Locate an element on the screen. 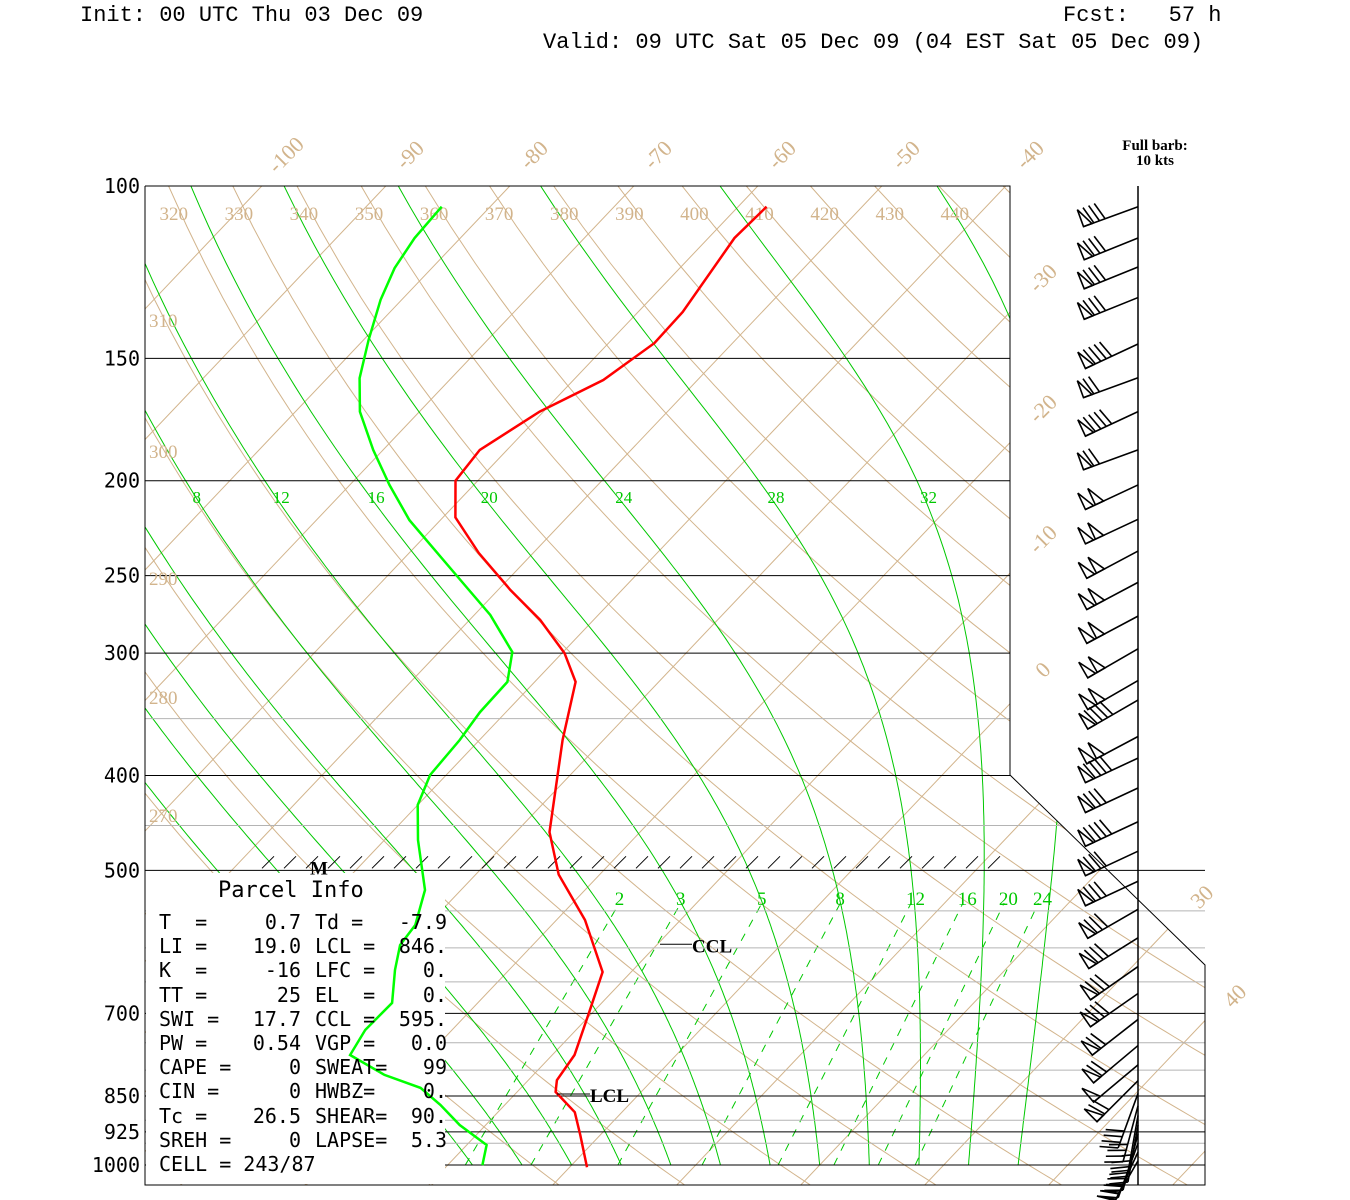 The height and width of the screenshot is (1200, 1350). dry-adiabat-label: 420 is located at coordinates (824, 214).